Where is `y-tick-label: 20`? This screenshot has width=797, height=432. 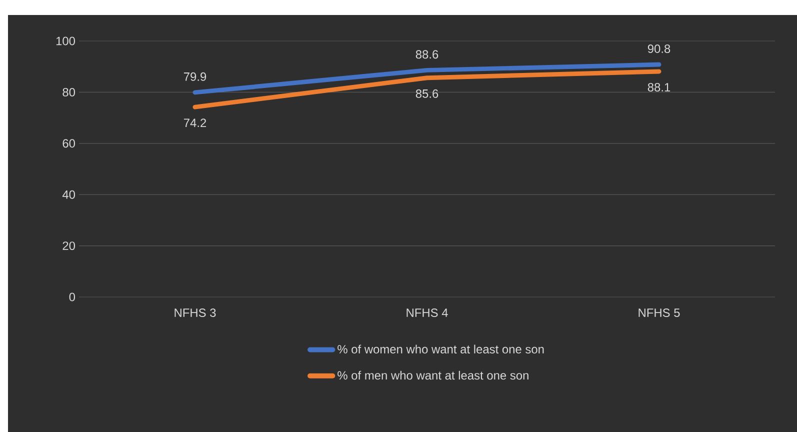 y-tick-label: 20 is located at coordinates (69, 246).